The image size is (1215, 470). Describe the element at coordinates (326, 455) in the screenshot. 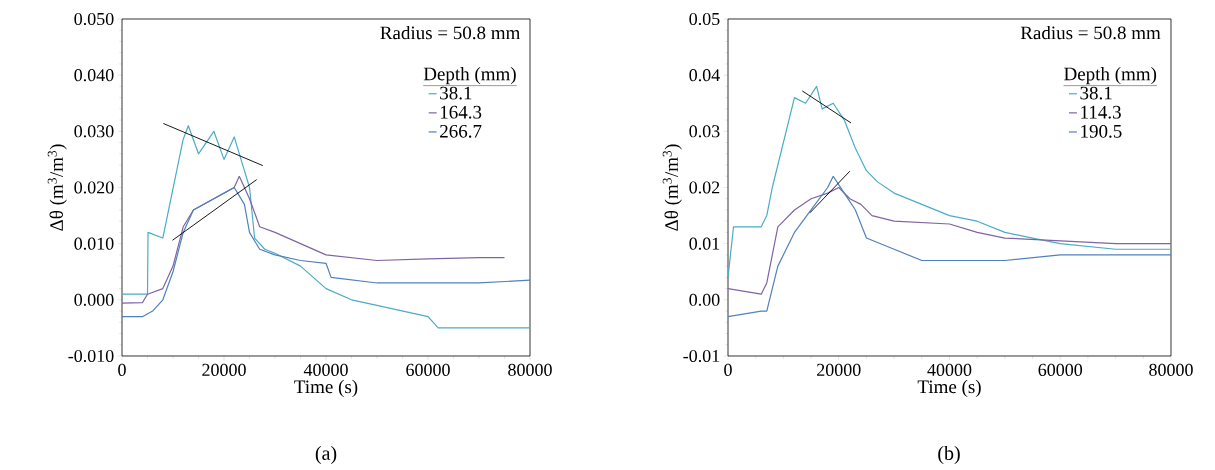

I see `text: (a)` at that location.